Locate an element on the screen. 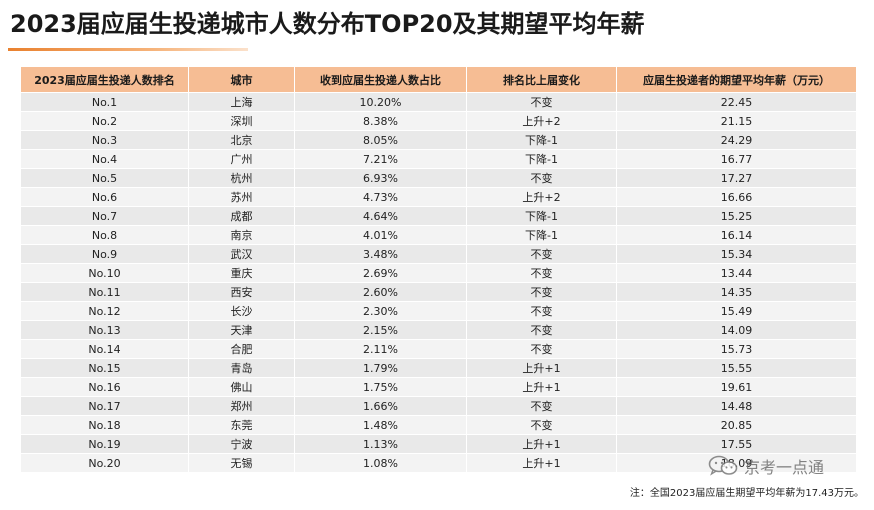 The width and height of the screenshot is (874, 510). city-cell: 合肥 is located at coordinates (241, 349).